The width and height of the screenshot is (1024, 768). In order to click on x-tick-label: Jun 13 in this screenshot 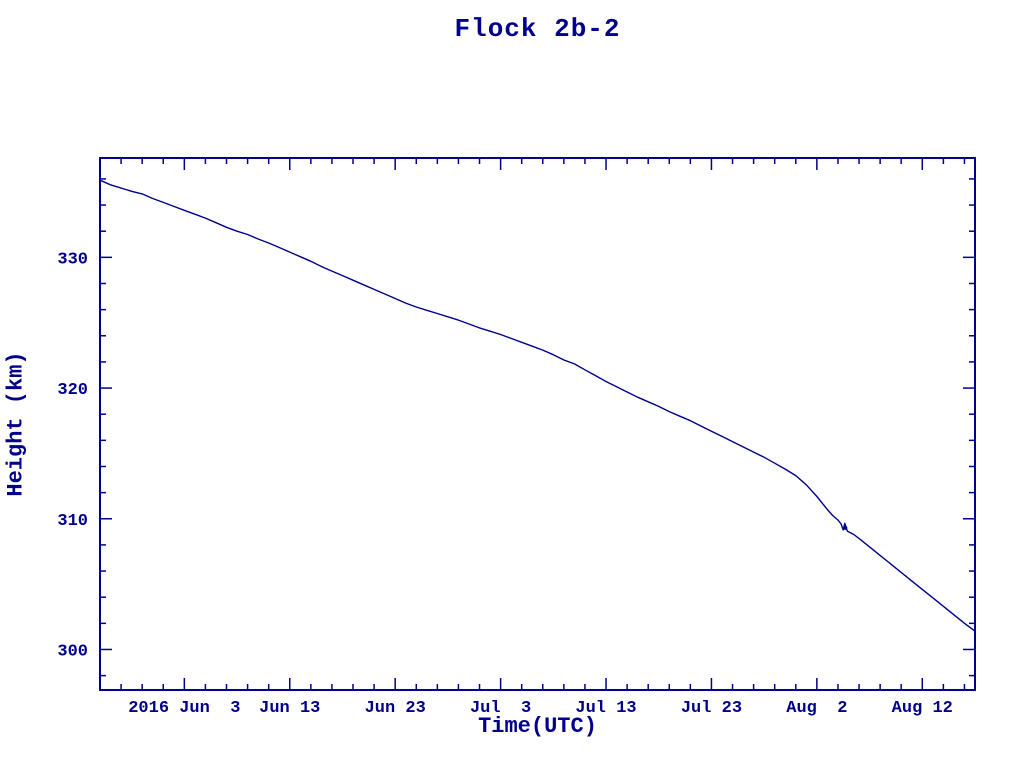, I will do `click(289, 708)`.